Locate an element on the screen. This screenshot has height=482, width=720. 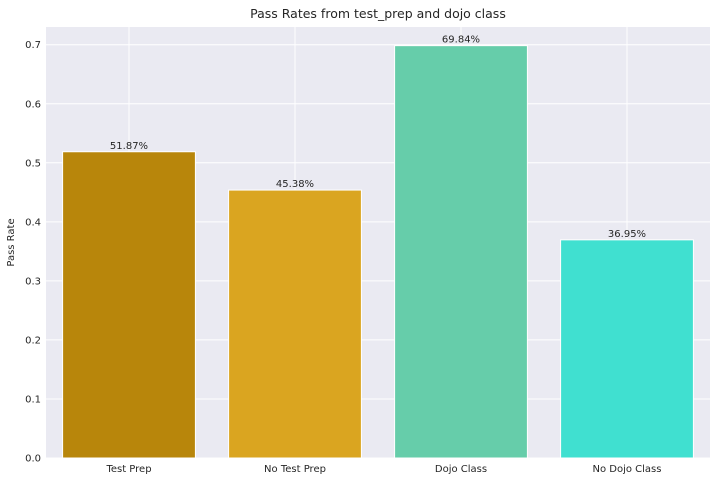
bar-test-prep is located at coordinates (129, 305).